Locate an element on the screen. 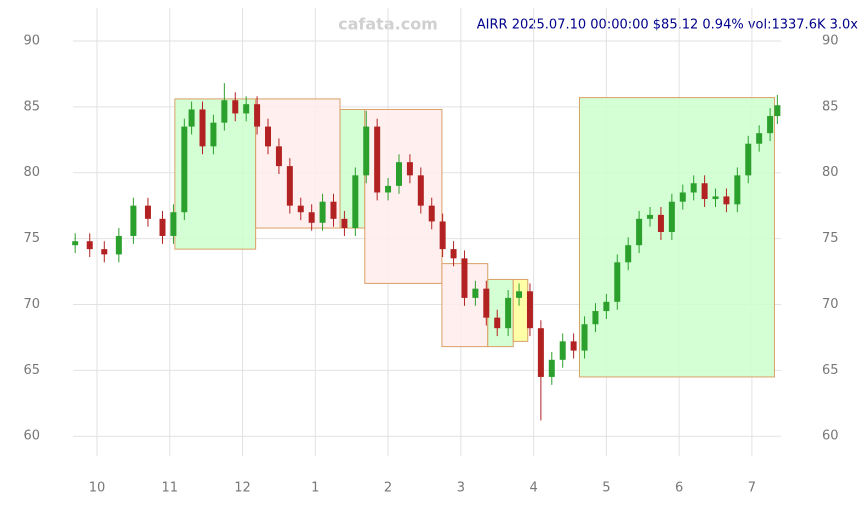 The width and height of the screenshot is (868, 505). x-tick-label: 3 is located at coordinates (461, 488).